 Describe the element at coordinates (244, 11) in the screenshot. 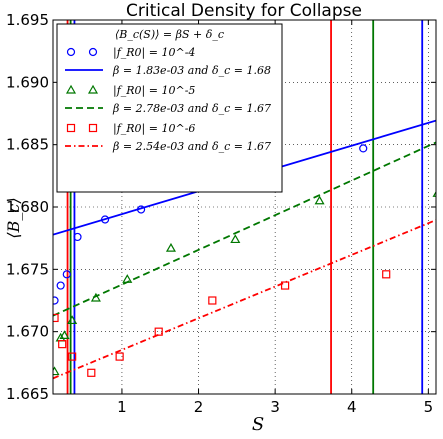

I see `chart-title: Critical Density for Collapse` at that location.